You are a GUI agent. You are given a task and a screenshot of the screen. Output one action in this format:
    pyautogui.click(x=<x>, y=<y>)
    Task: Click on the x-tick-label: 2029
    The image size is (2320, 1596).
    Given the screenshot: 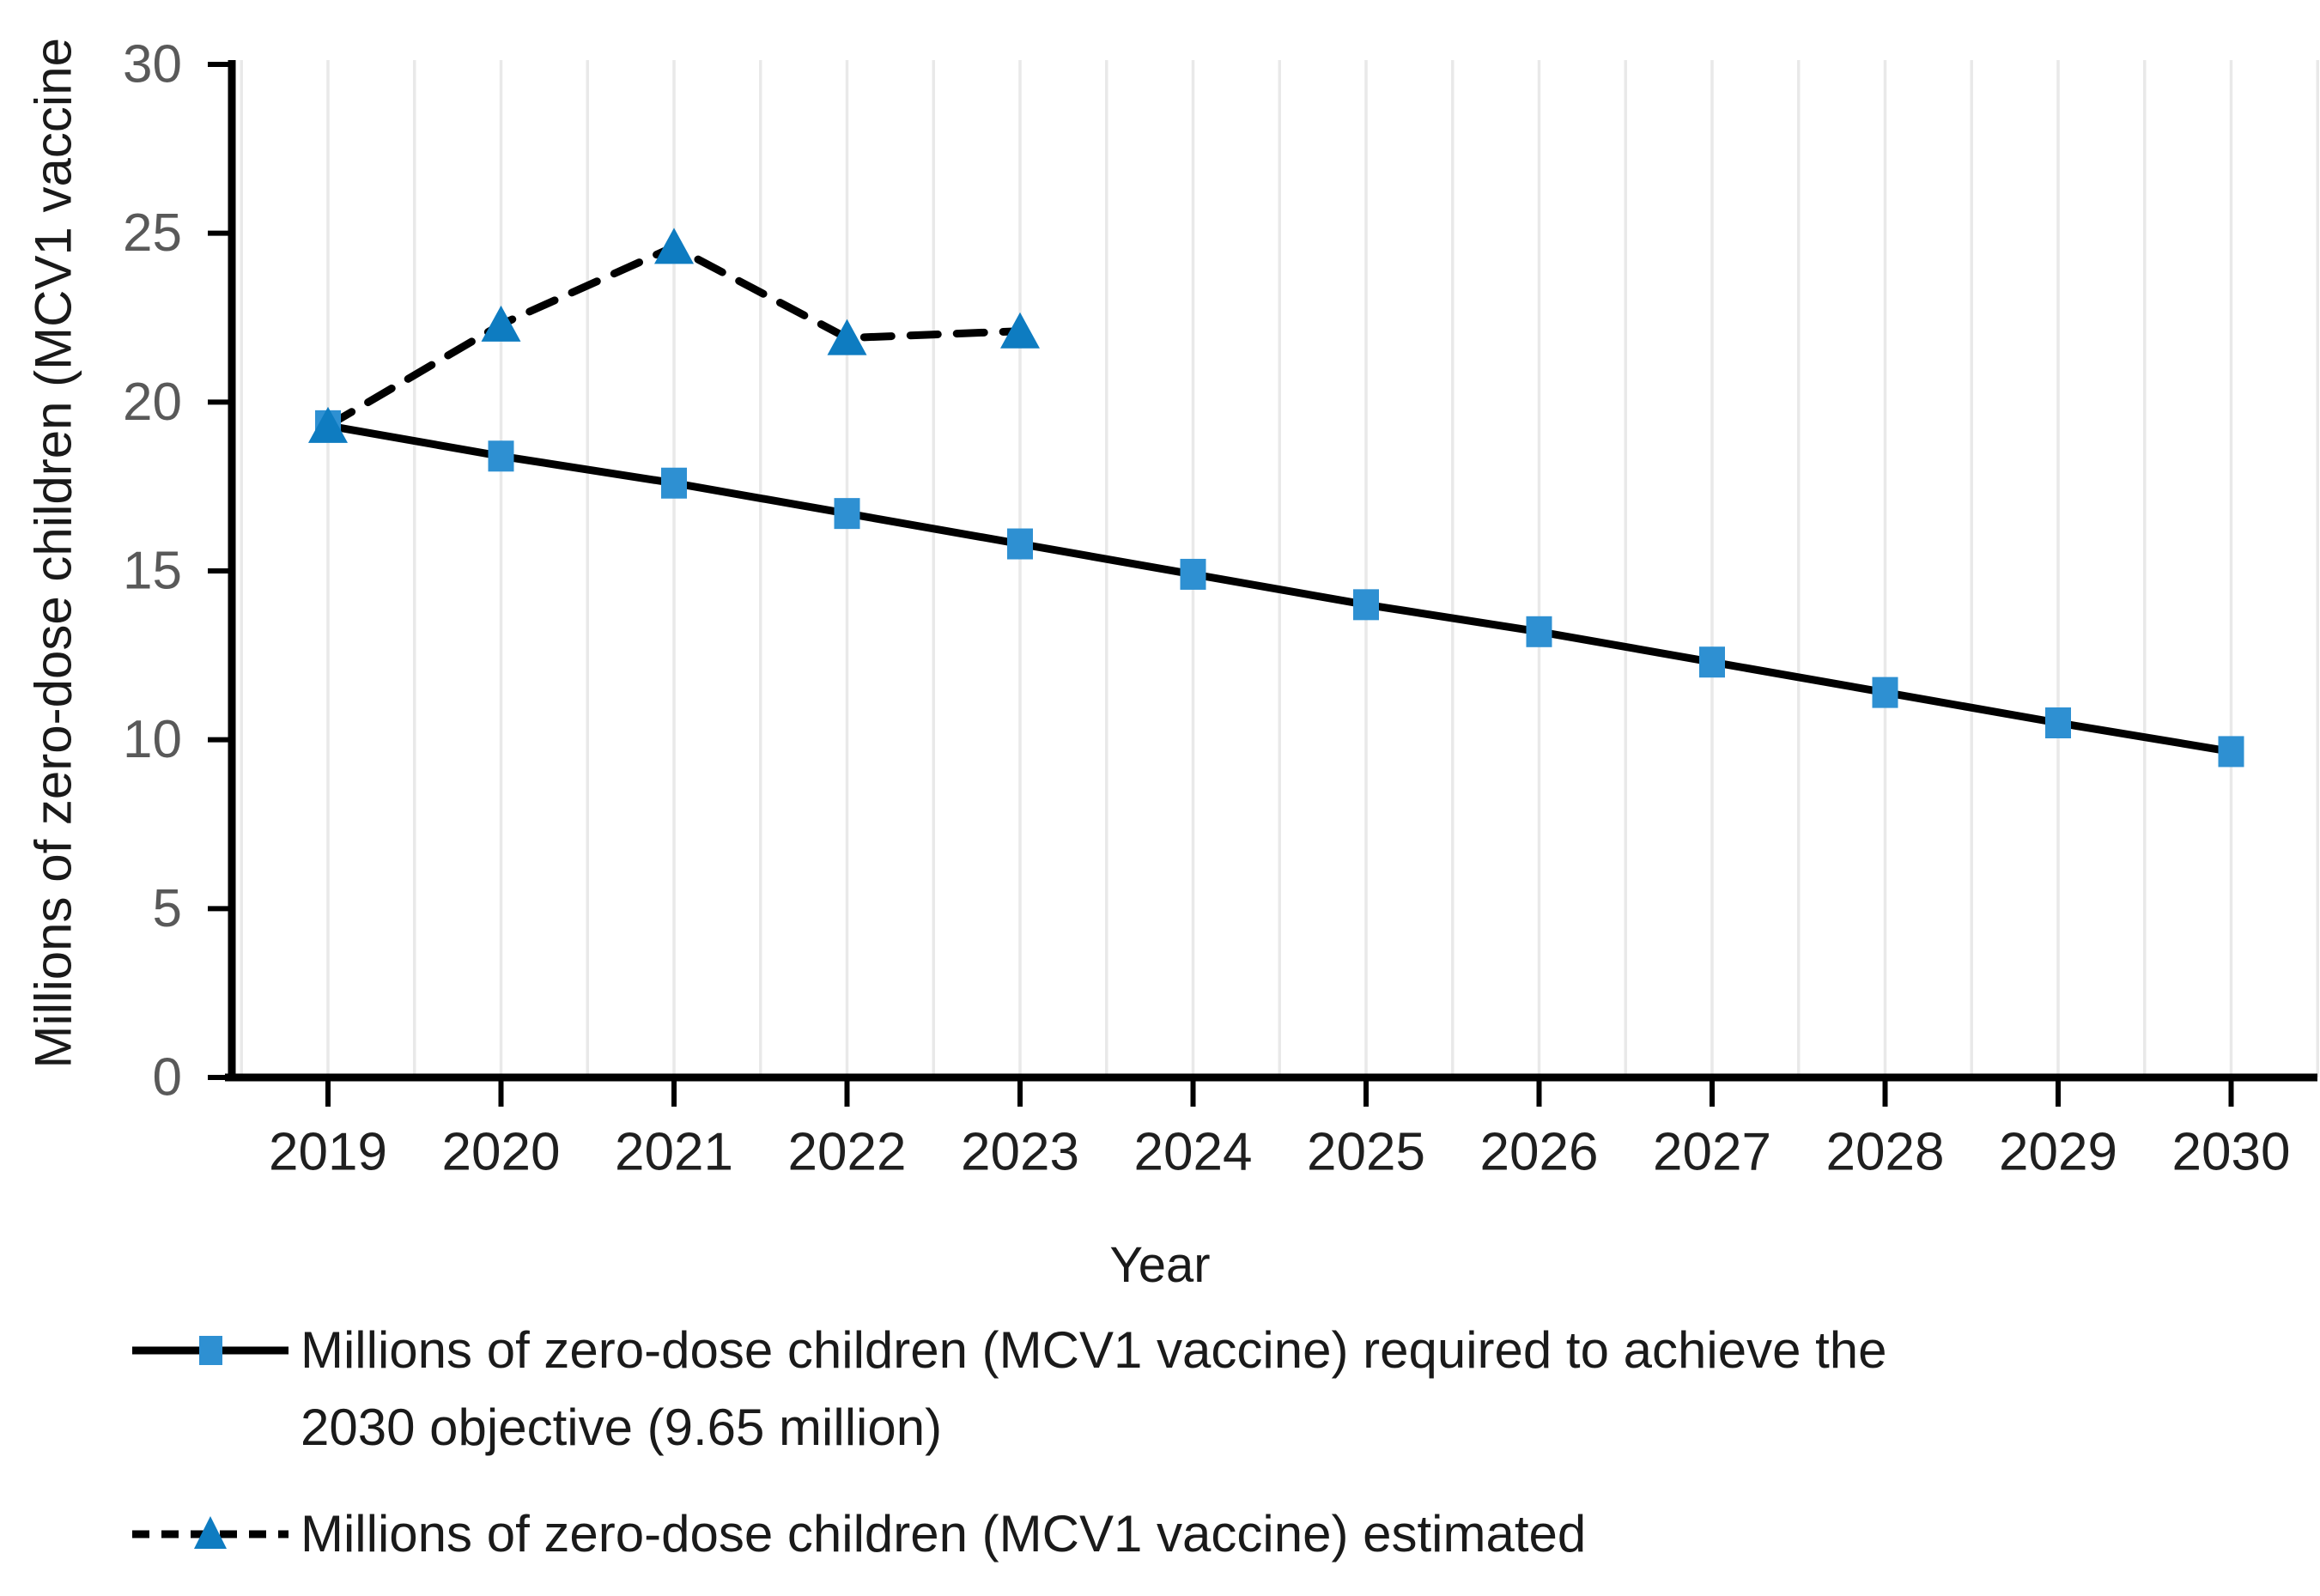 What is the action you would take?
    pyautogui.click(x=2058, y=1152)
    